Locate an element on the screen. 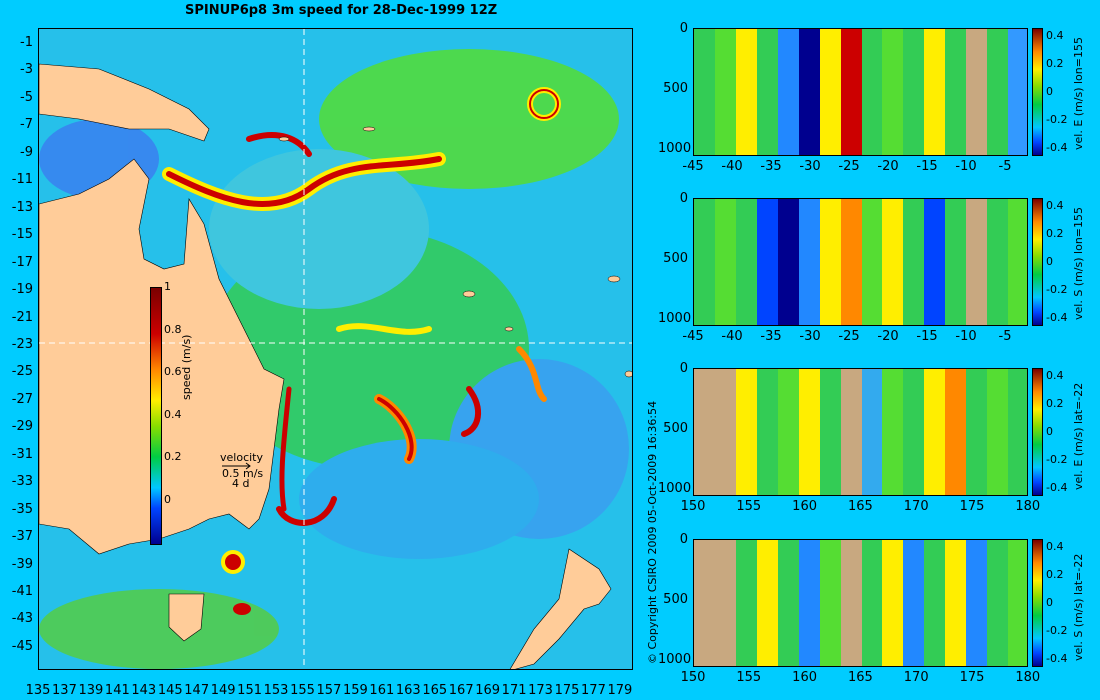  lon-tick-label: 141 is located at coordinates (117, 690).